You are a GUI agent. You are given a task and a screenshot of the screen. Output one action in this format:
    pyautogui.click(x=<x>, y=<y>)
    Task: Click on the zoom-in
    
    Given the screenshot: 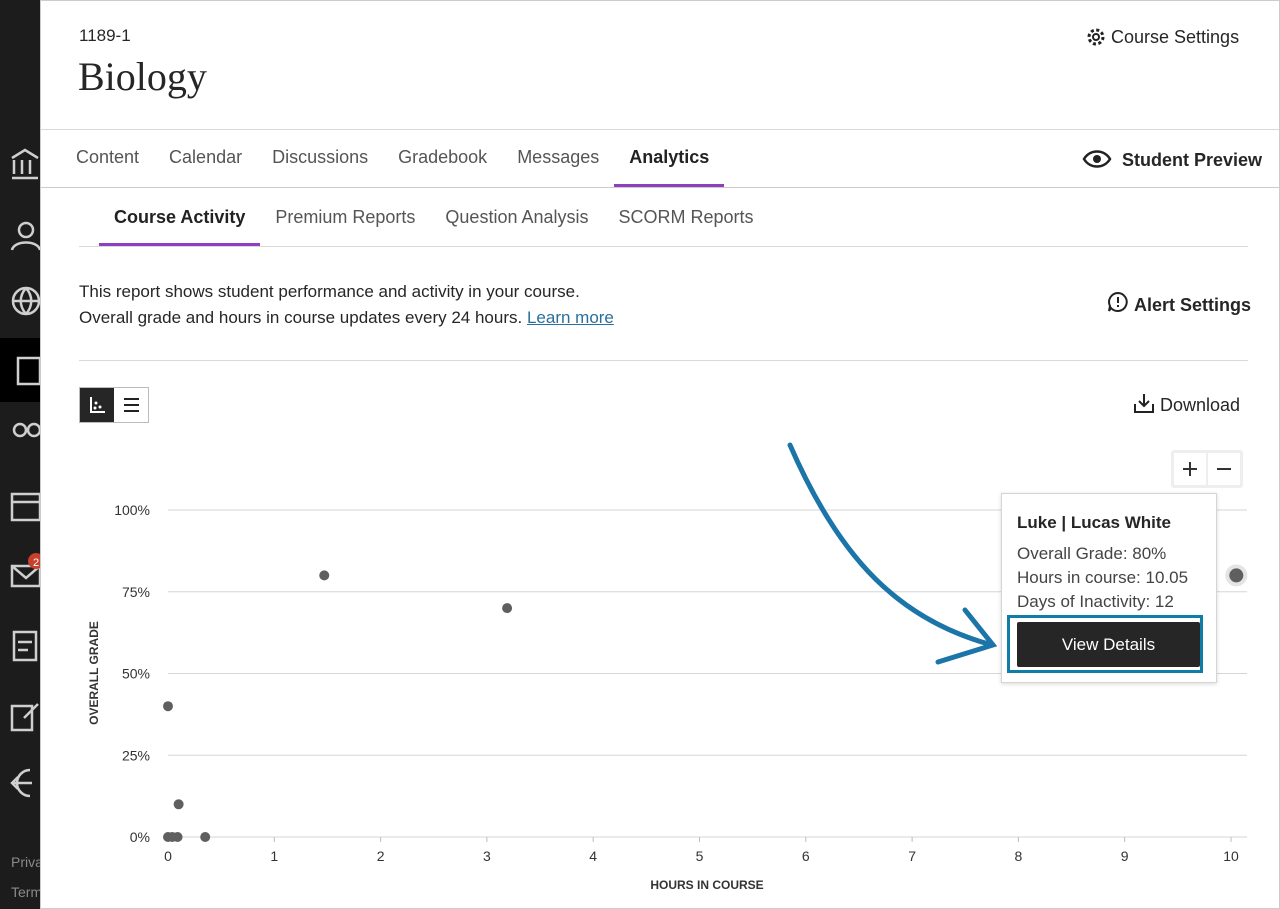 What is the action you would take?
    pyautogui.click(x=1190, y=469)
    